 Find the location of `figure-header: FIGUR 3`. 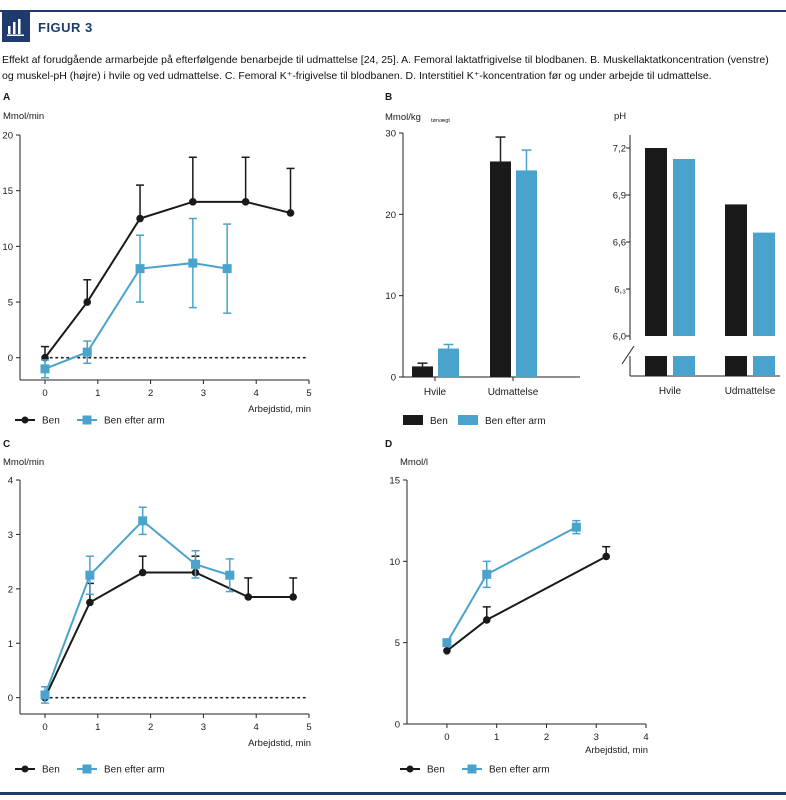

figure-header: FIGUR 3 is located at coordinates (393, 28).